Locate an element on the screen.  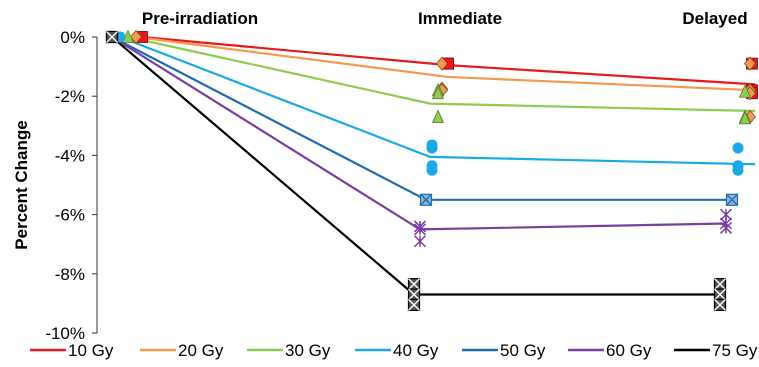
legend-label: 50 Gy is located at coordinates (523, 350).